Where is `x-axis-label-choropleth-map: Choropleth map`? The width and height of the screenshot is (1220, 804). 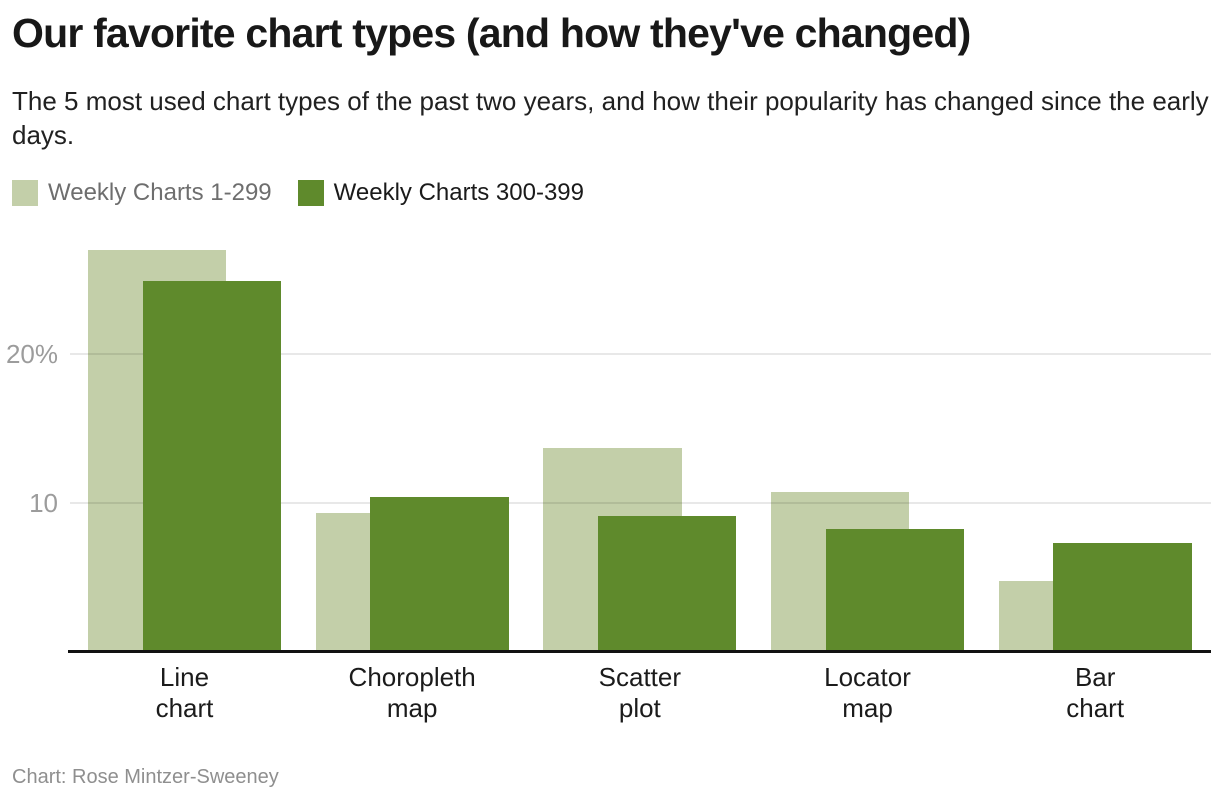
x-axis-label-choropleth-map: Choropleth map is located at coordinates (412, 693).